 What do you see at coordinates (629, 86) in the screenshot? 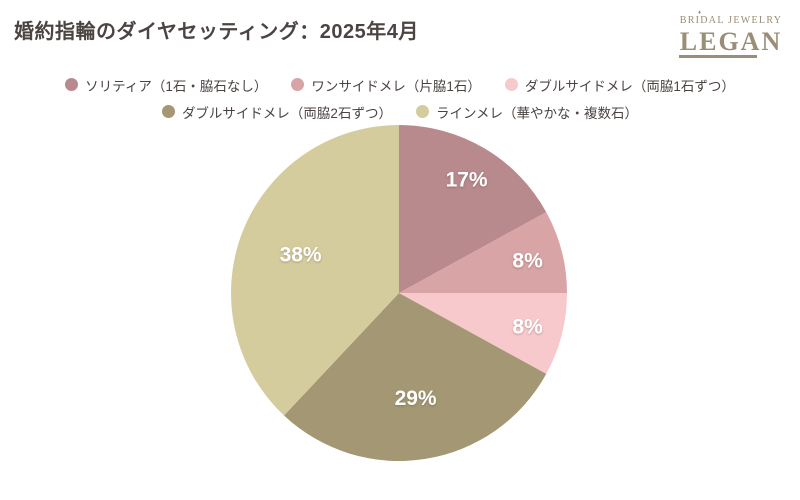
I see `legend-item-label: ダブルサイドメレ（両脇1石ずつ）` at bounding box center [629, 86].